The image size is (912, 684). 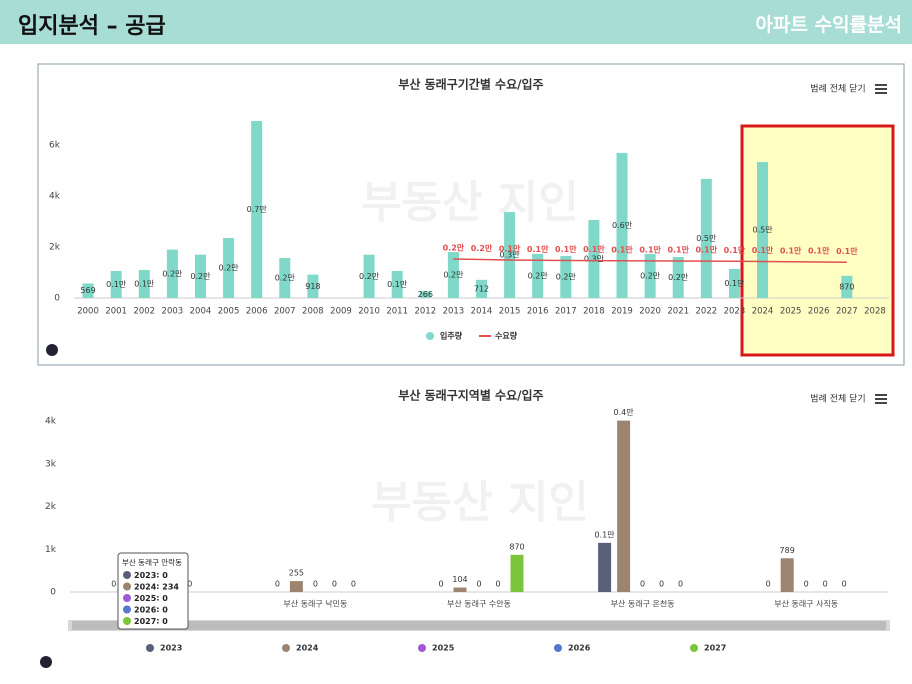 What do you see at coordinates (579, 648) in the screenshot?
I see `legend-label: 2026` at bounding box center [579, 648].